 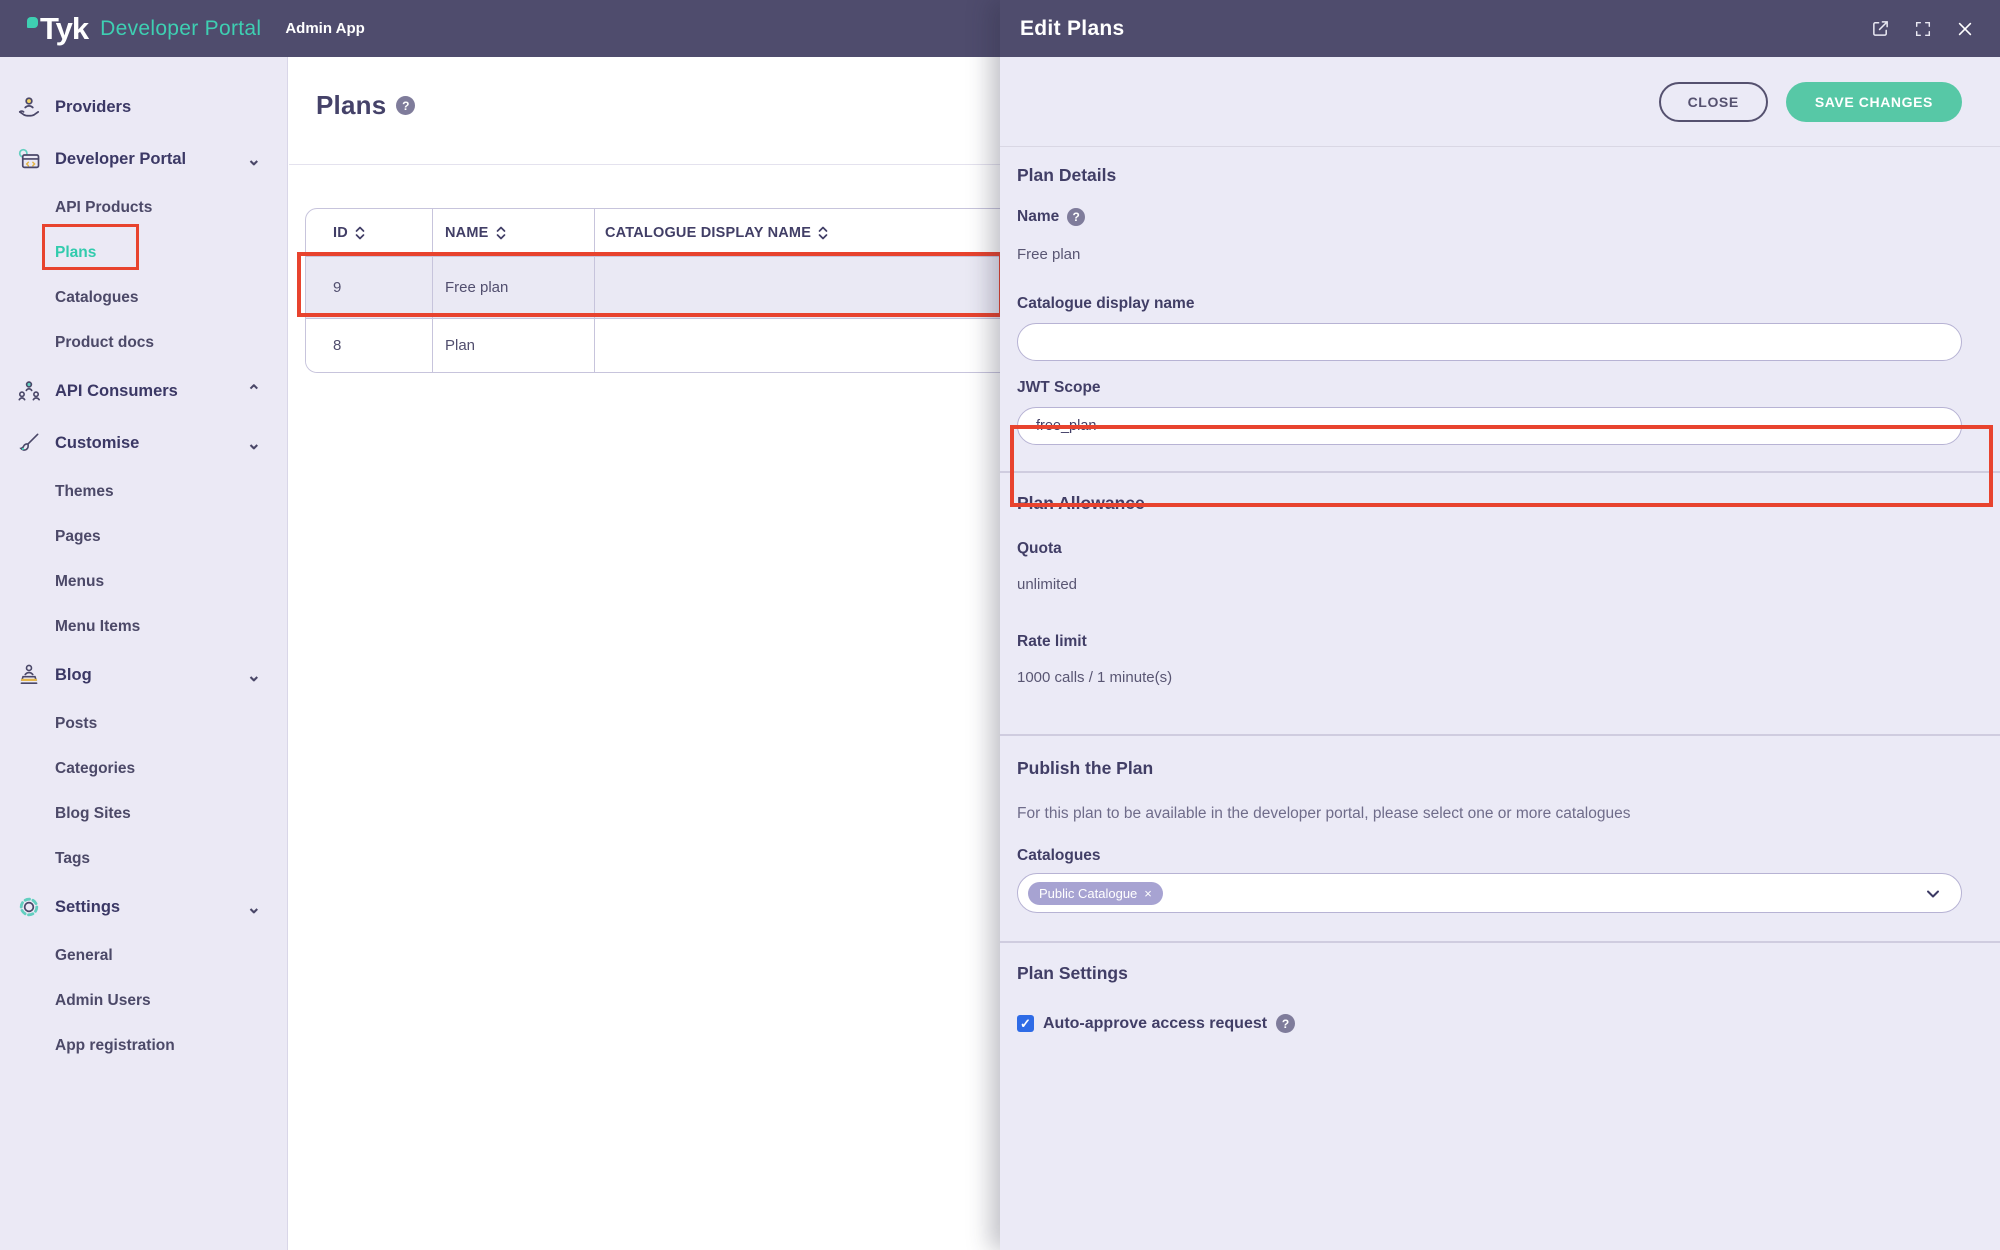 I want to click on sidebar-item-admin-users: Admin Users, so click(x=143, y=1000).